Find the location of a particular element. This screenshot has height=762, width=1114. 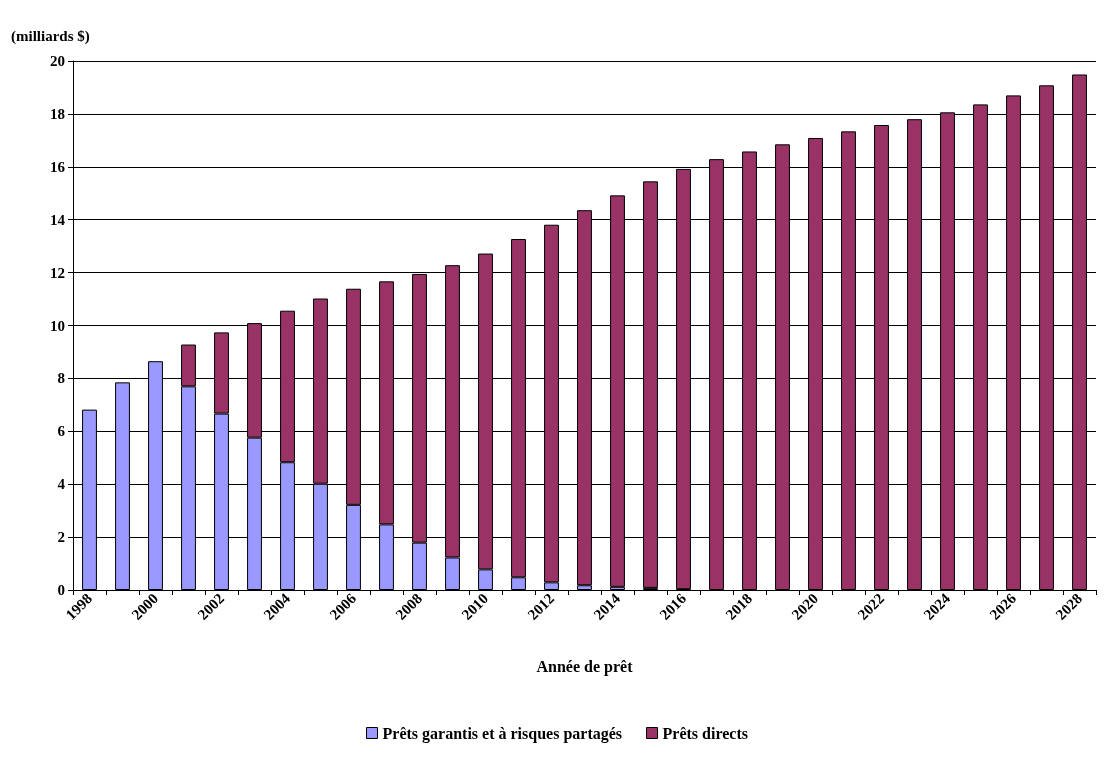

y-tick-label: 10 is located at coordinates (57, 325).